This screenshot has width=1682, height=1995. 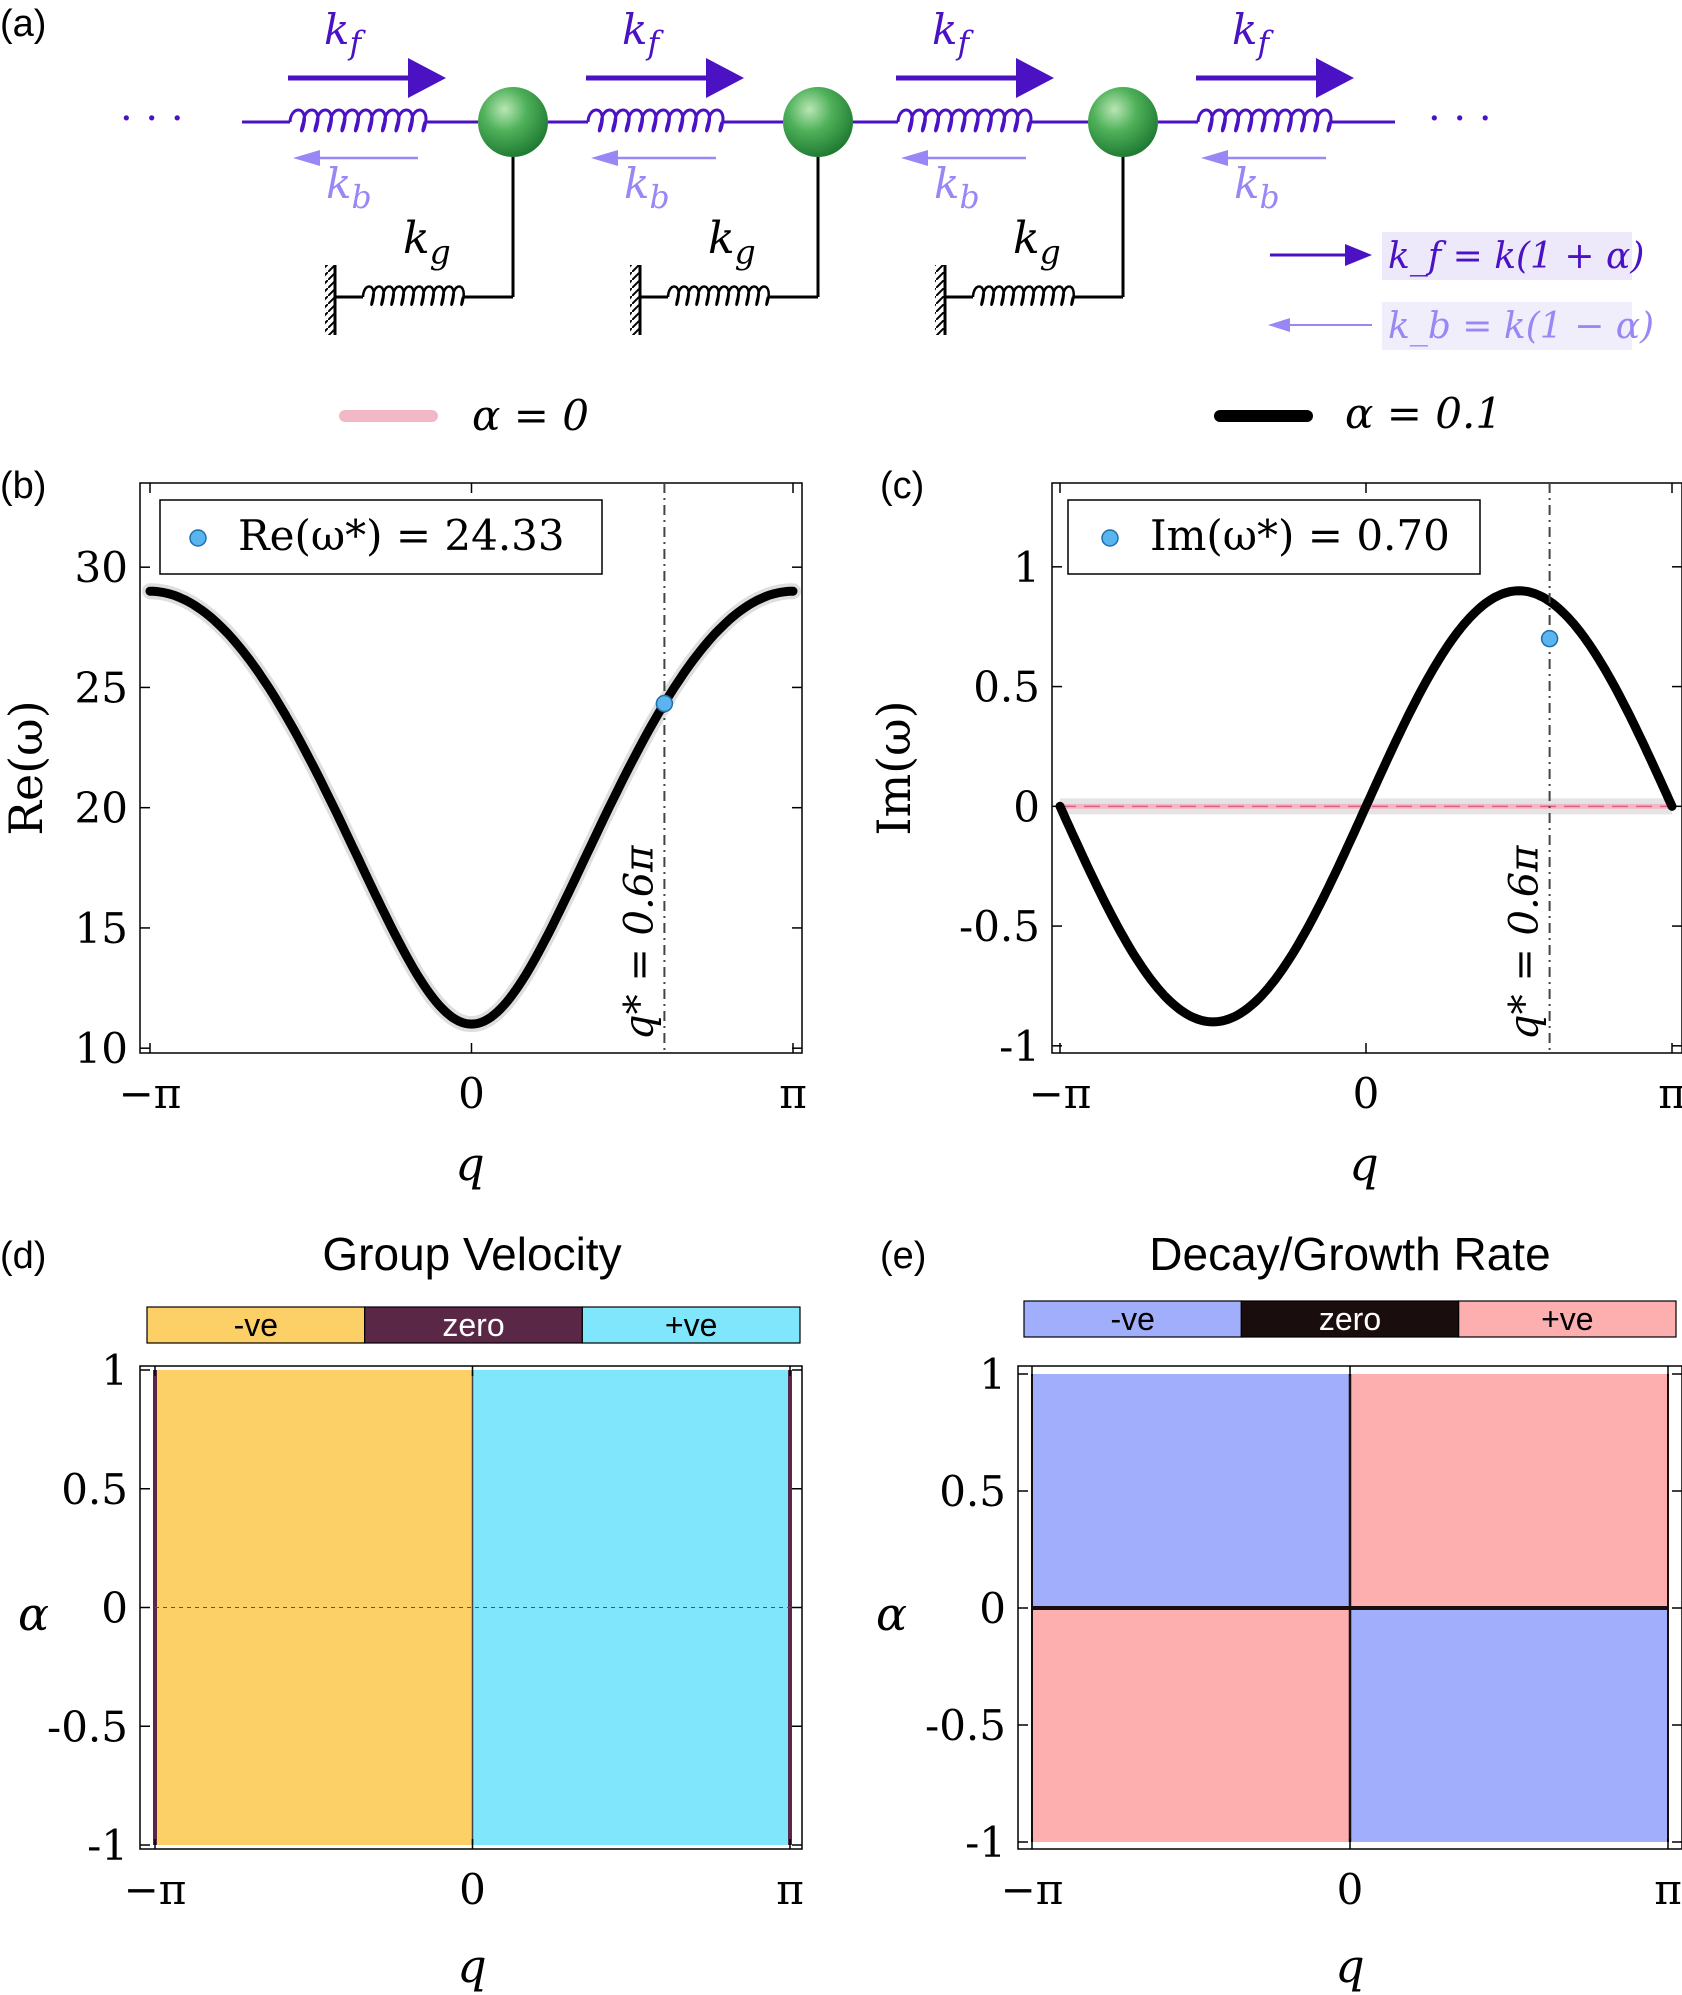 I want to click on panel-b-ytick-label-2: 20, so click(x=101, y=808).